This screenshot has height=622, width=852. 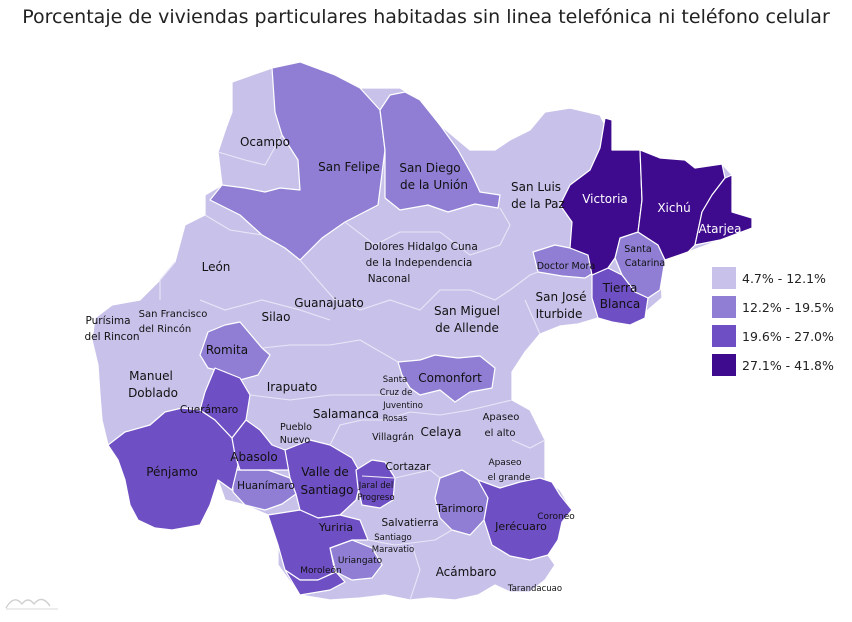 I want to click on region-tierra-blanca, so click(x=620, y=296).